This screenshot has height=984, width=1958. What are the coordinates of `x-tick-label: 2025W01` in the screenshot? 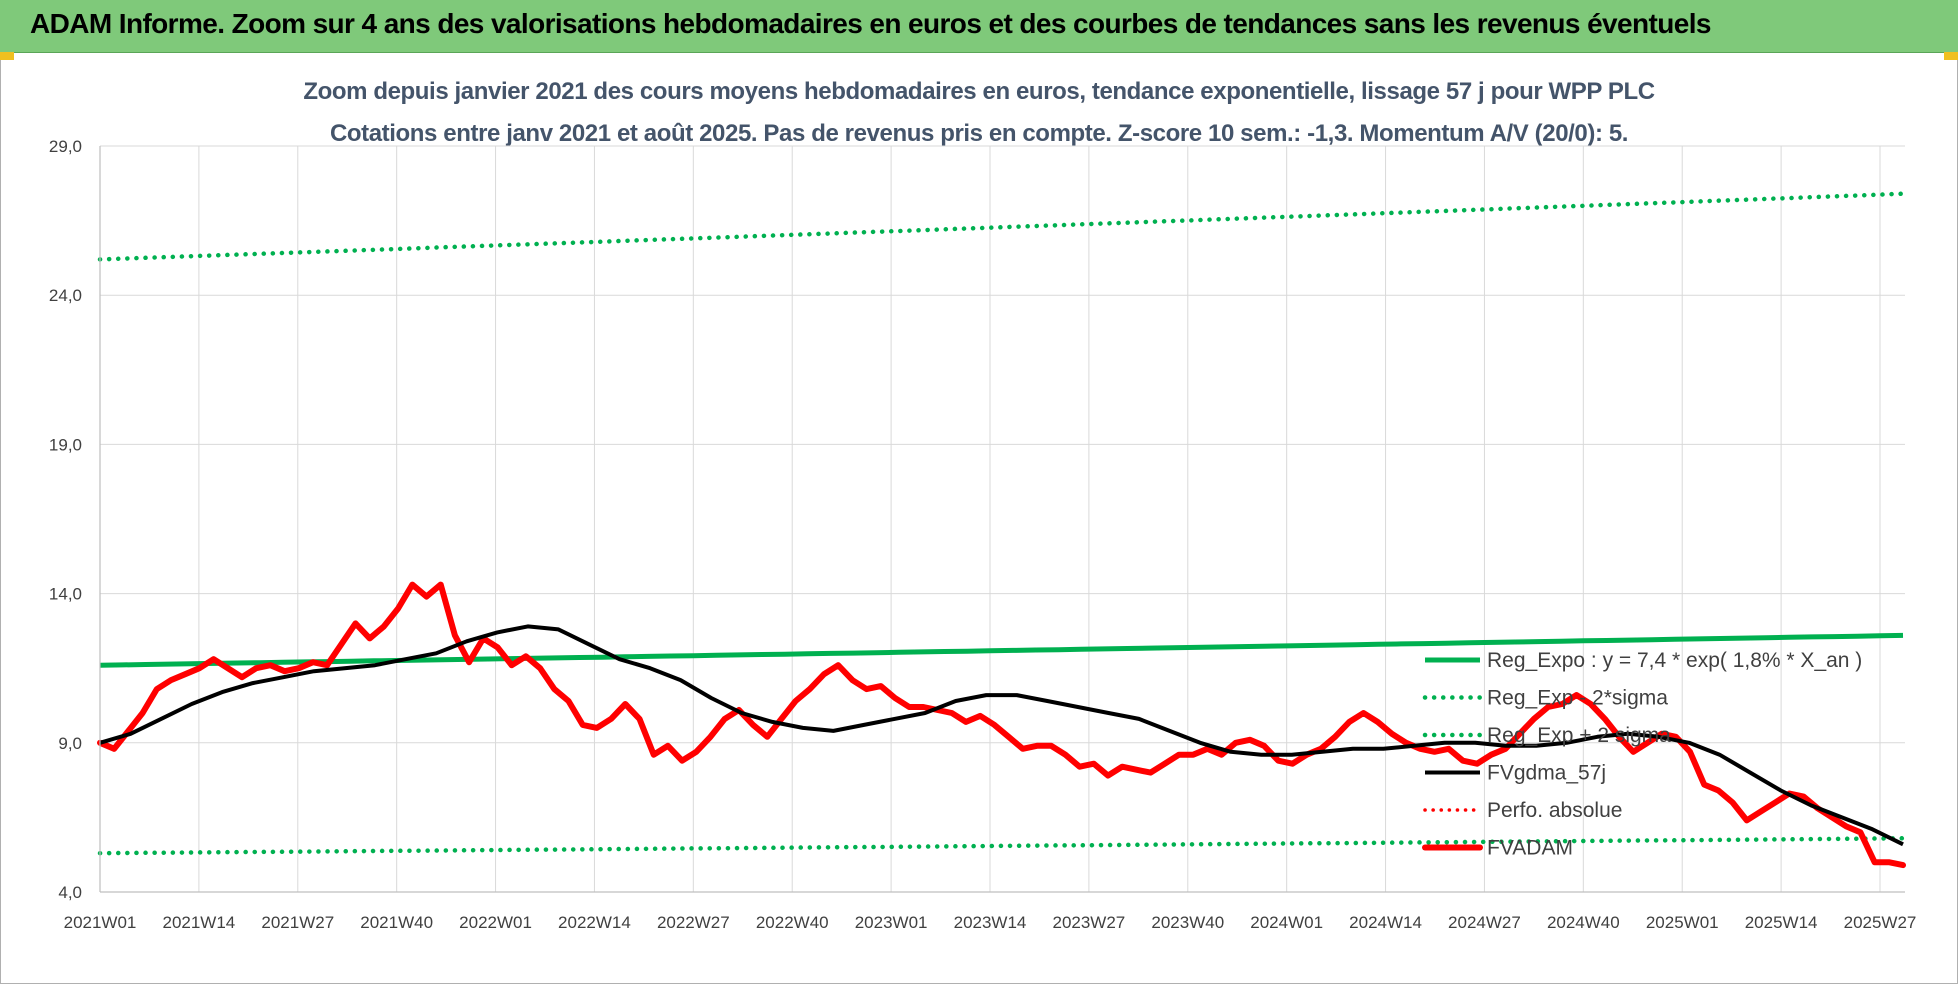 It's located at (1682, 922).